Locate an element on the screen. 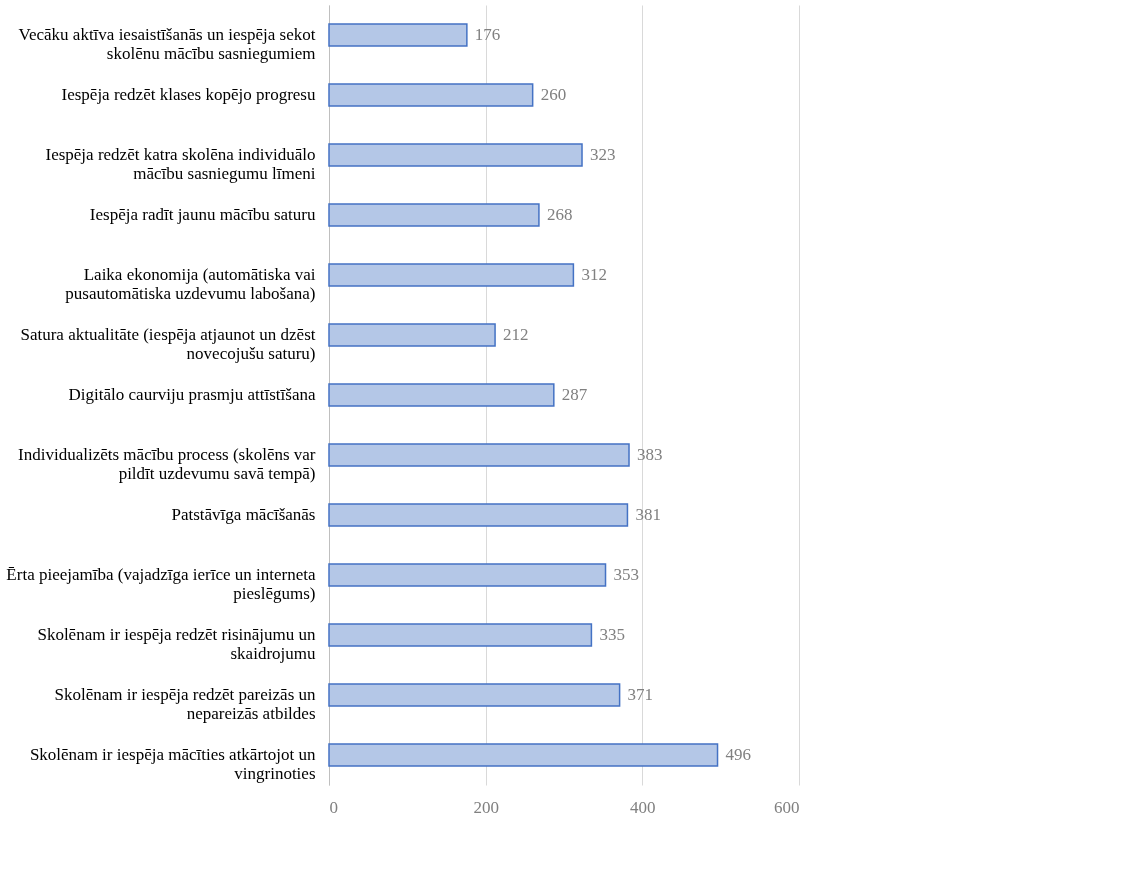  y-tick-label: Laika ekonomija (automātiska vai pusautomātiska uzdevumu labošana) is located at coordinates (190, 284).